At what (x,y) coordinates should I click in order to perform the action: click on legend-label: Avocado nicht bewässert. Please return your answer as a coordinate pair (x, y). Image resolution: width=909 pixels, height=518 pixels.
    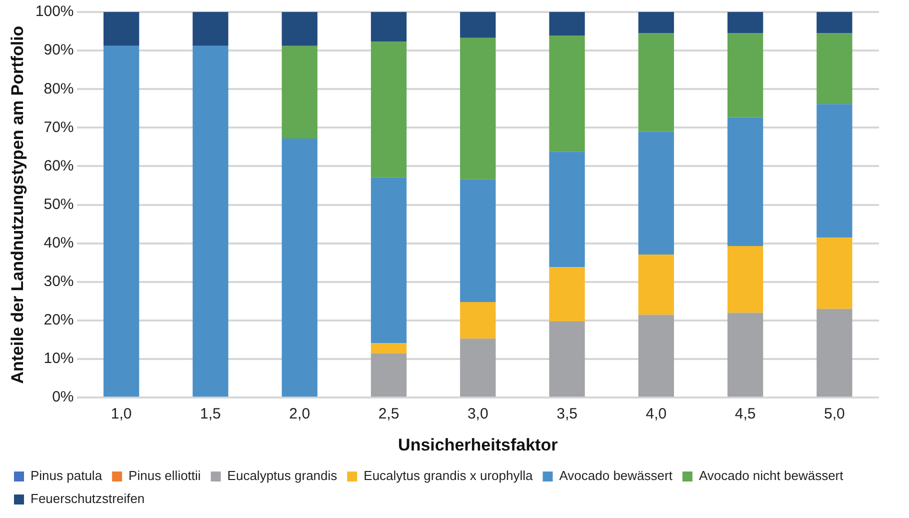
    Looking at the image, I should click on (771, 476).